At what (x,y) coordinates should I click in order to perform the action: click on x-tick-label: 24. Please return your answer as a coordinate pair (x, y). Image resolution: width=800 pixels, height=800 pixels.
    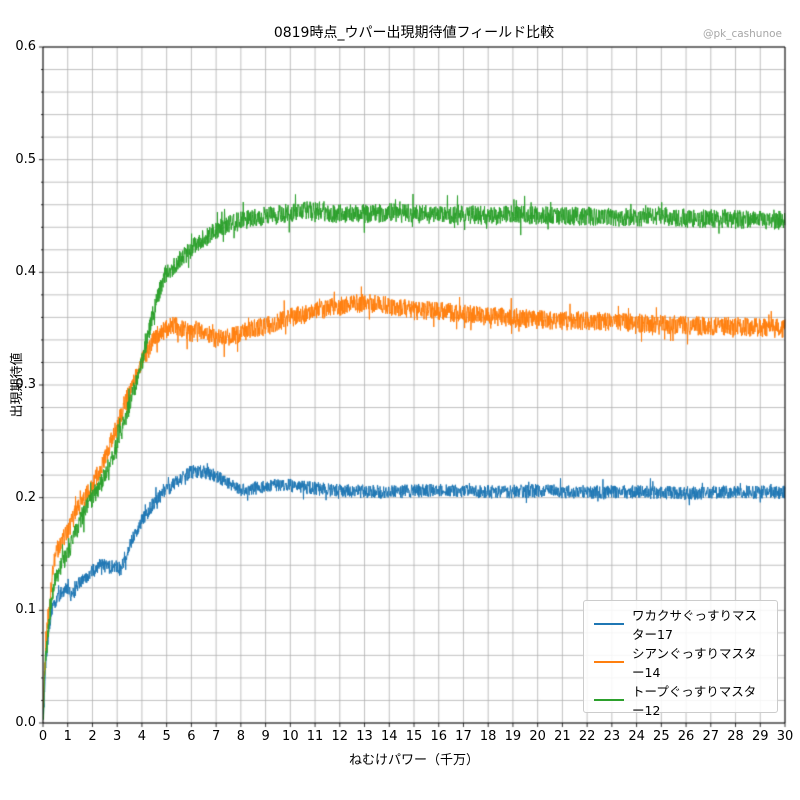
    Looking at the image, I should click on (636, 736).